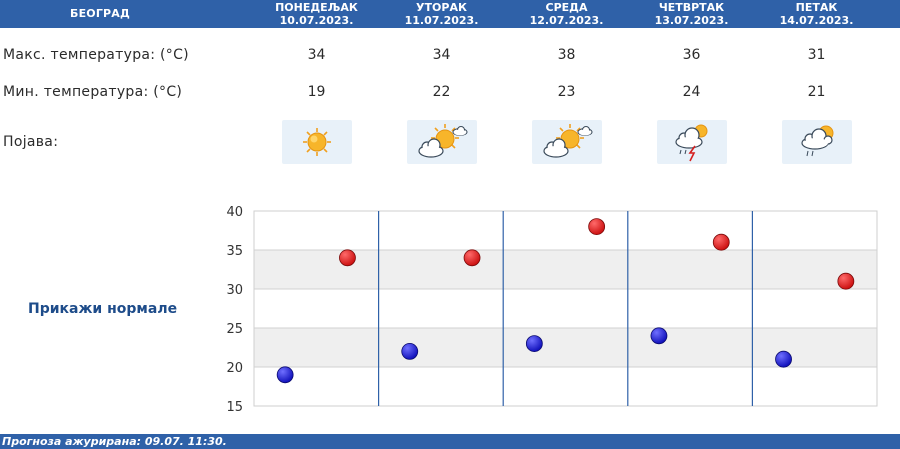 The height and width of the screenshot is (449, 900). Describe the element at coordinates (691, 92) in the screenshot. I see `min-temp-value: 24` at that location.